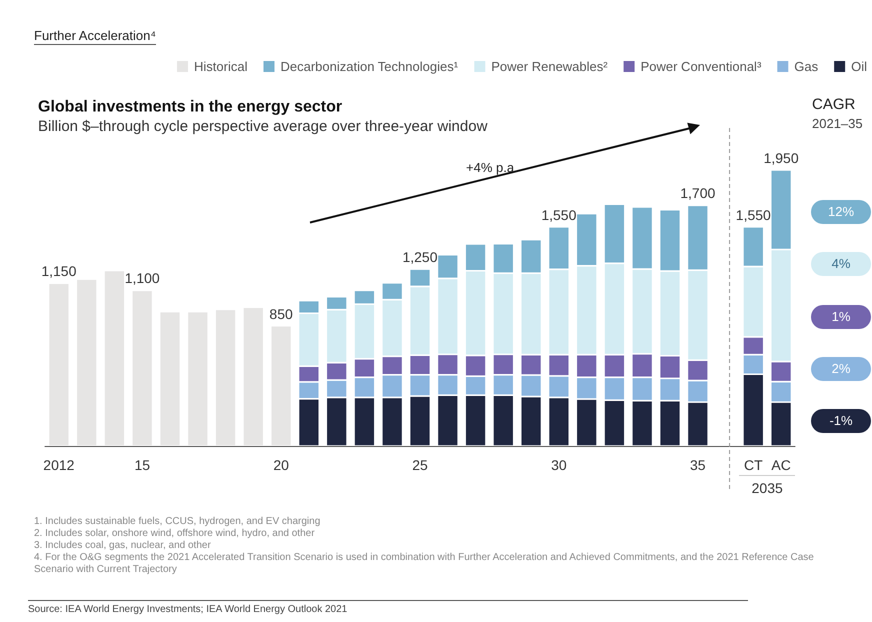 The width and height of the screenshot is (872, 622). What do you see at coordinates (549, 66) in the screenshot?
I see `legend-label: Power Renewables²` at bounding box center [549, 66].